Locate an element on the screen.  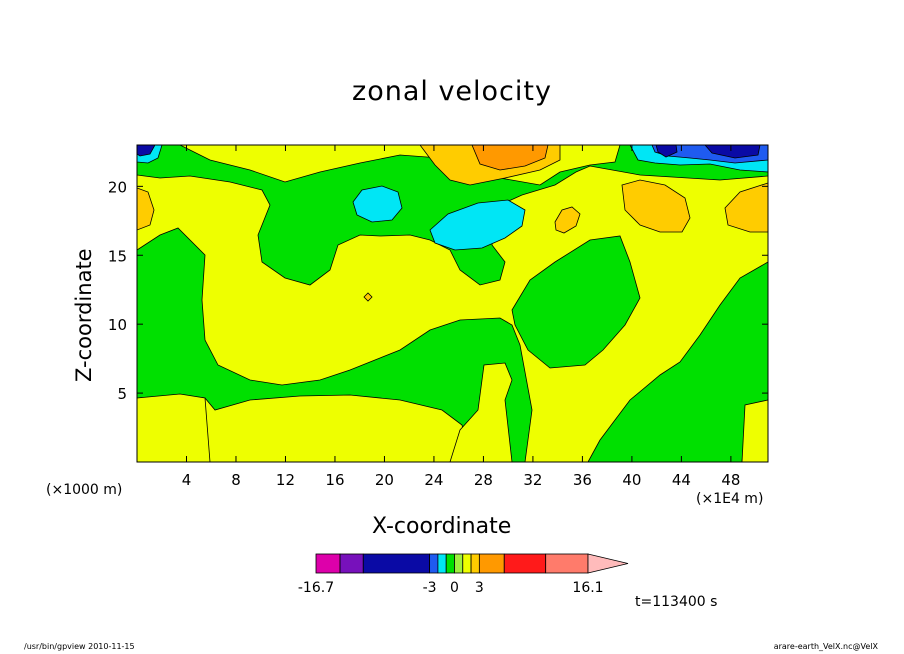
contour-region-orange-left-edge is located at coordinates (146, 209).